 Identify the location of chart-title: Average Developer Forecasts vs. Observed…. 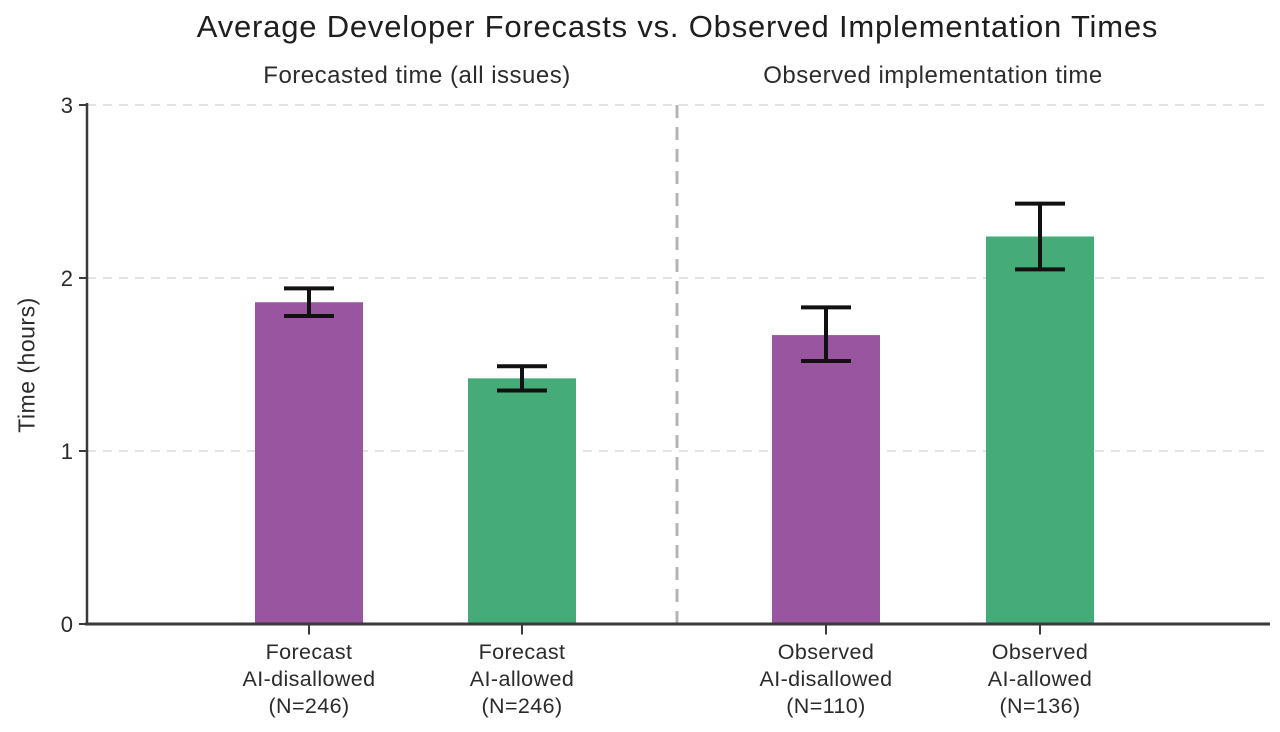
(677, 26).